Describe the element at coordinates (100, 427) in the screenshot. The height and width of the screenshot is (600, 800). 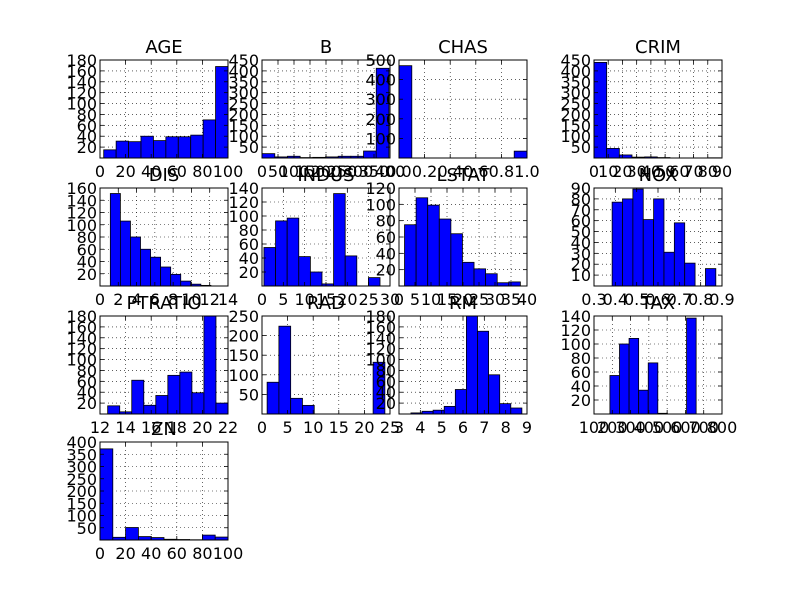
I see `x-tick-label: 12` at that location.